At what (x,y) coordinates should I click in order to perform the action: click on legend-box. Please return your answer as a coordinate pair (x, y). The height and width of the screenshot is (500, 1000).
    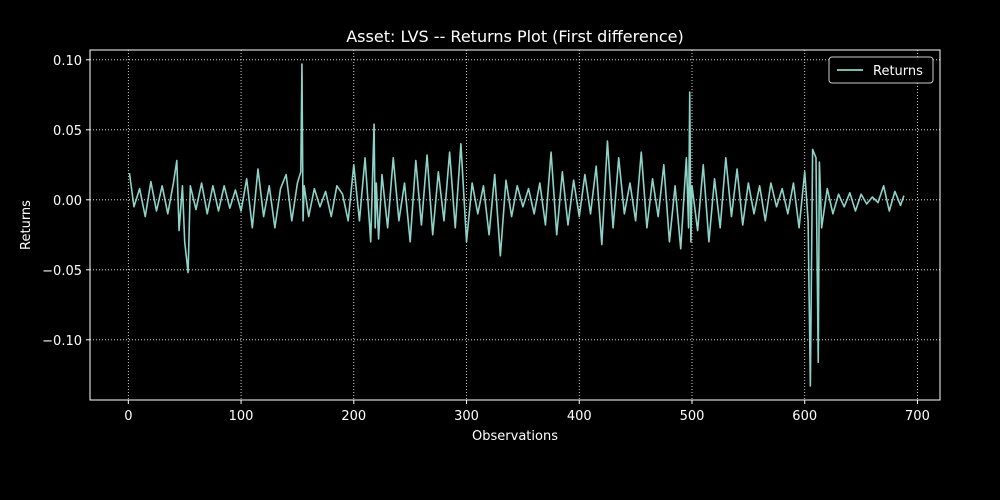
    Looking at the image, I should click on (881, 70).